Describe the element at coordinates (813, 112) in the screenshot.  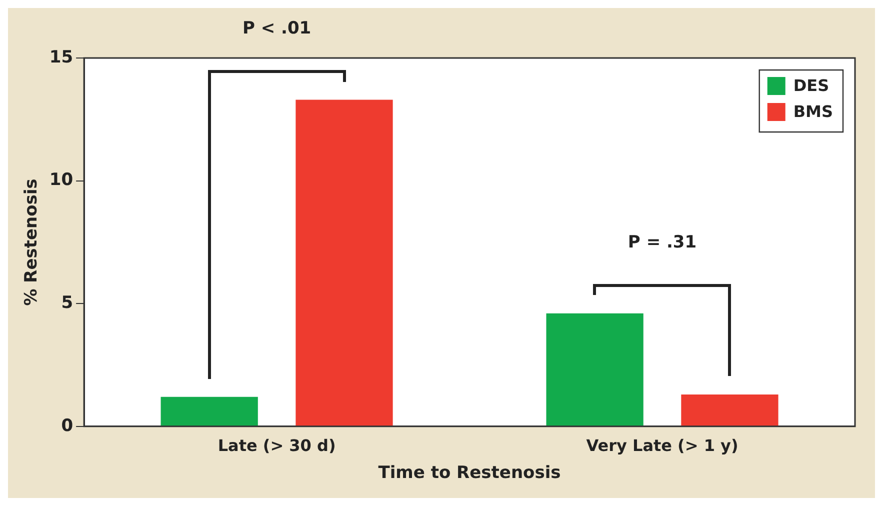
I see `legend-label: BMS` at that location.